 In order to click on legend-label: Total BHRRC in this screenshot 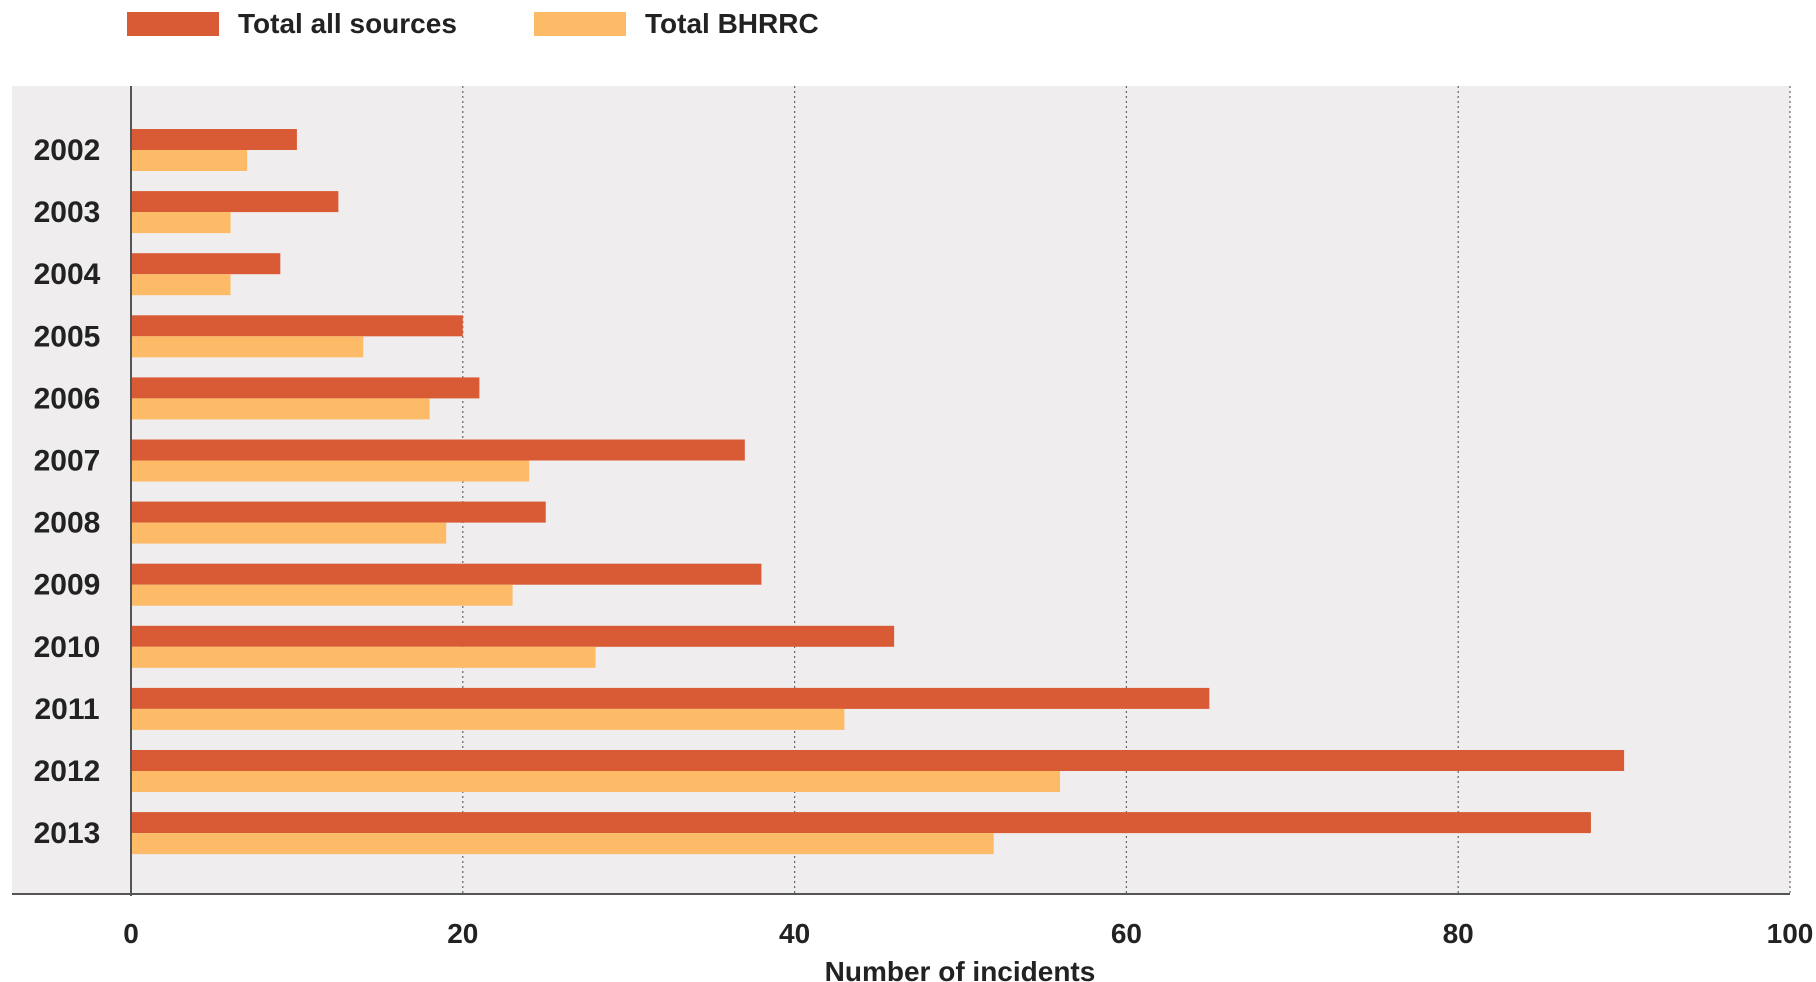, I will do `click(732, 23)`.